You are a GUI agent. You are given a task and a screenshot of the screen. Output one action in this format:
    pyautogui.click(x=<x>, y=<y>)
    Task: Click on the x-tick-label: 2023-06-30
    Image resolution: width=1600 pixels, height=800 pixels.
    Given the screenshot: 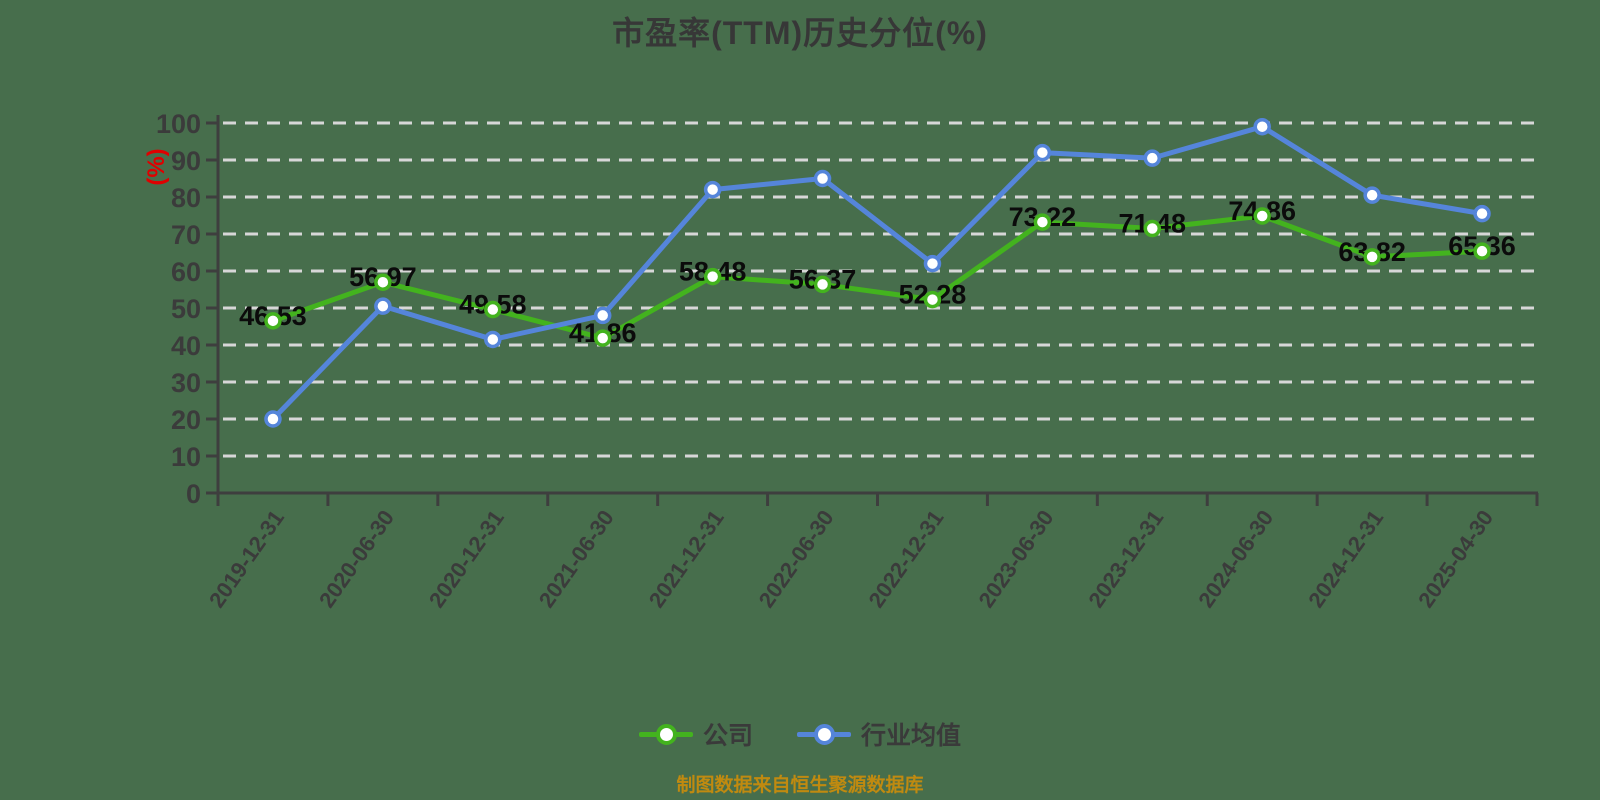 What is the action you would take?
    pyautogui.click(x=1015, y=559)
    